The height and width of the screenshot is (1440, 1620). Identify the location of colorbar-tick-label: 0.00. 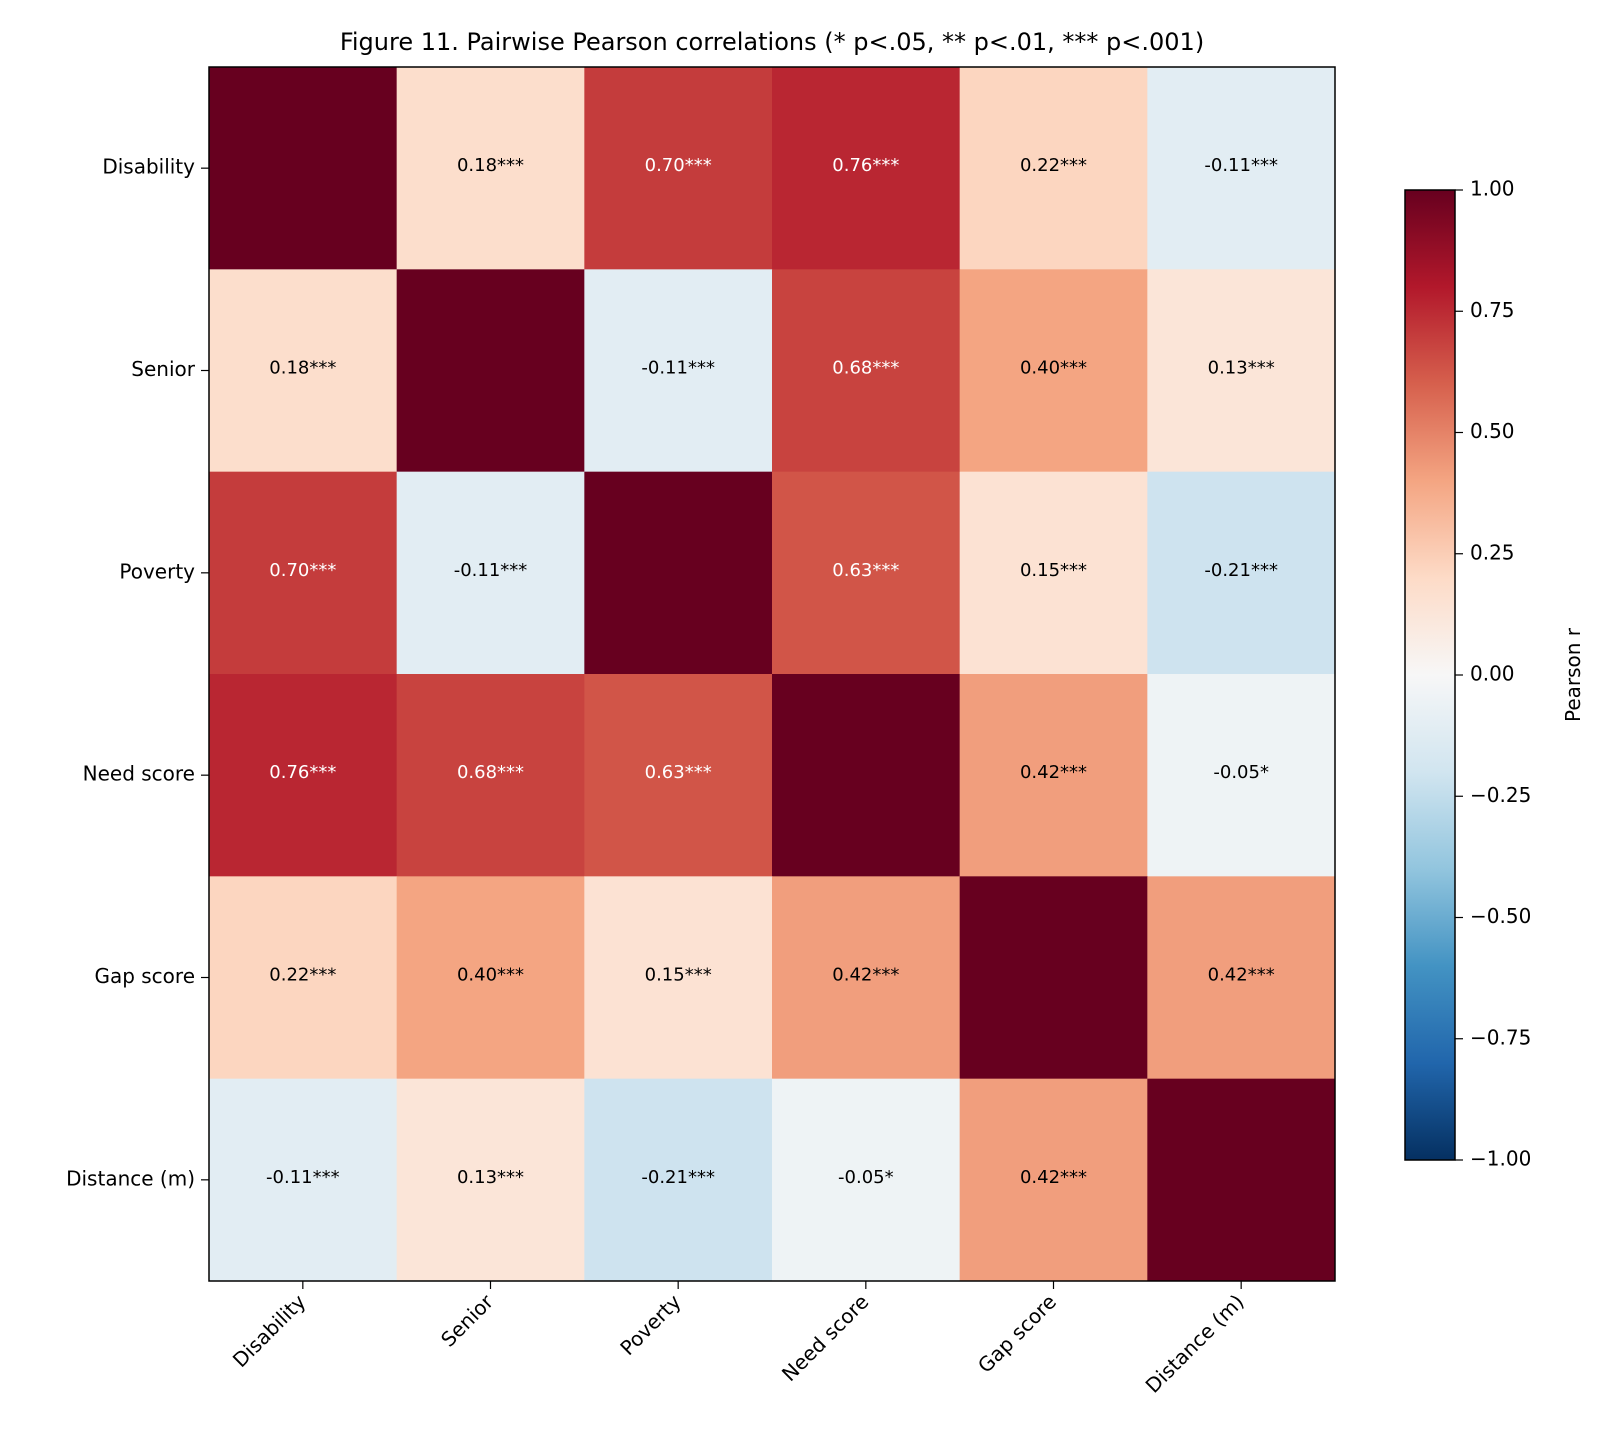
(1492, 674).